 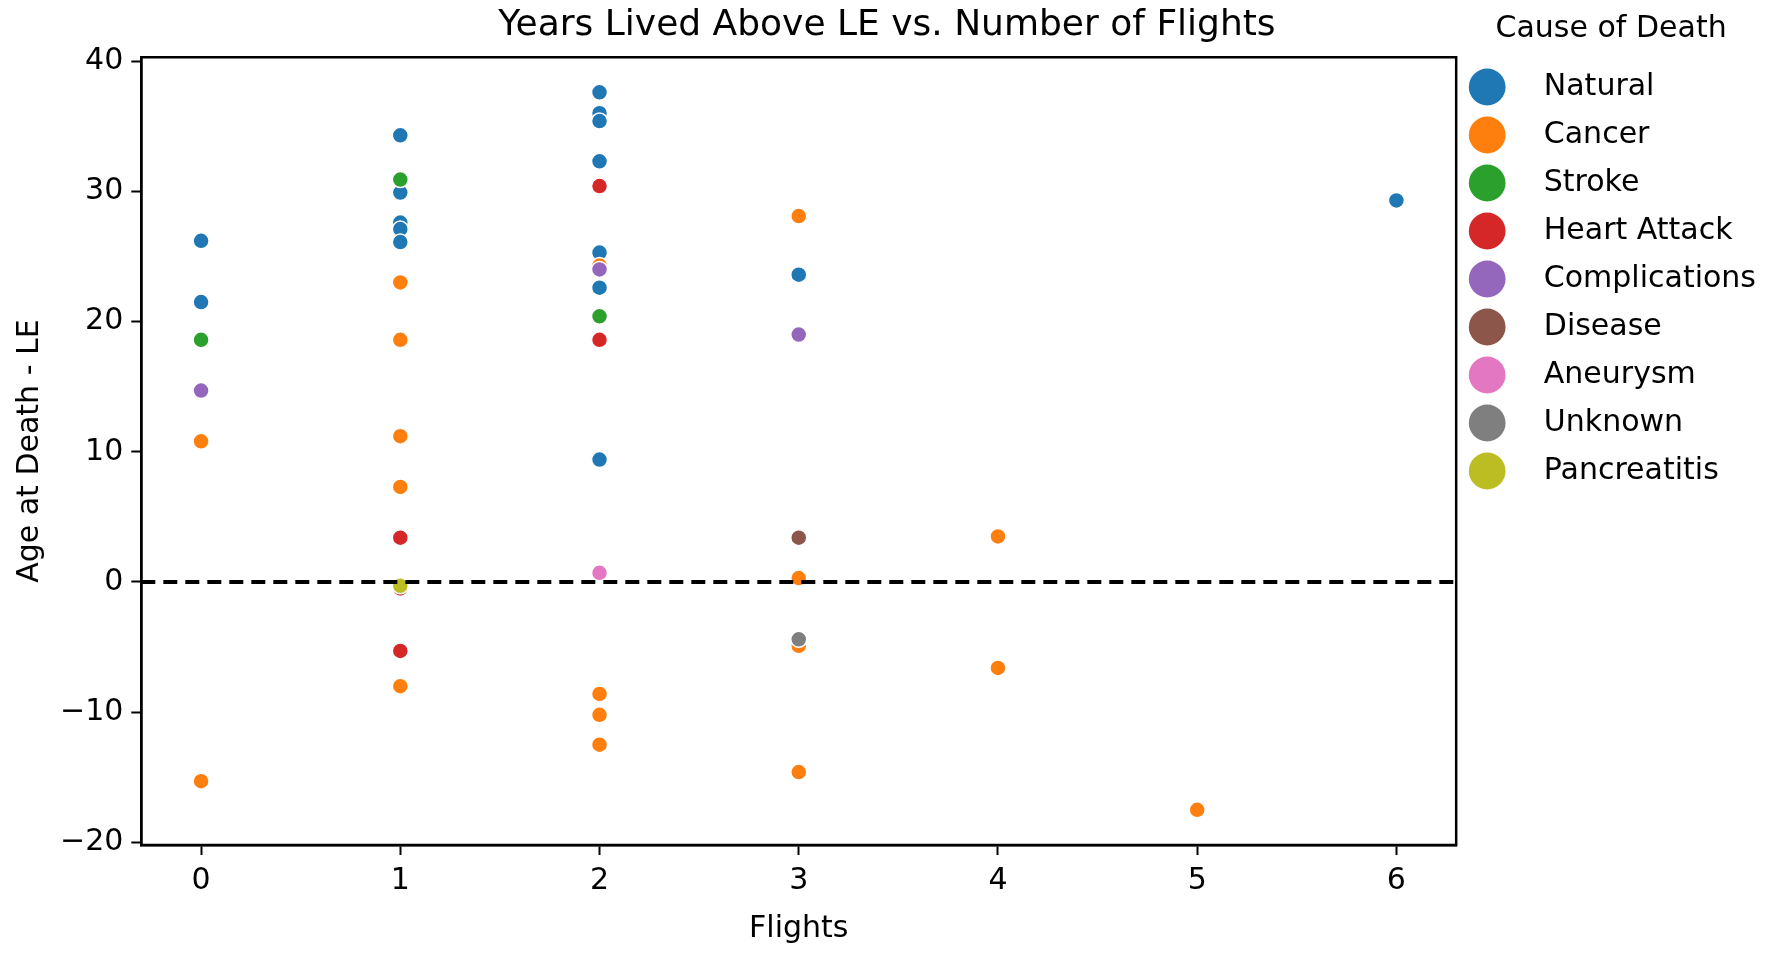 What do you see at coordinates (1599, 420) in the screenshot?
I see `legend-label: Unknown` at bounding box center [1599, 420].